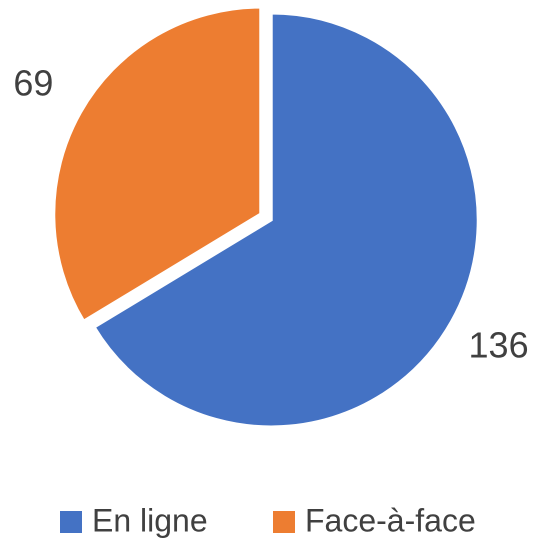 Image resolution: width=549 pixels, height=544 pixels. Describe the element at coordinates (390, 520) in the screenshot. I see `legend-label: Face-à-face` at that location.